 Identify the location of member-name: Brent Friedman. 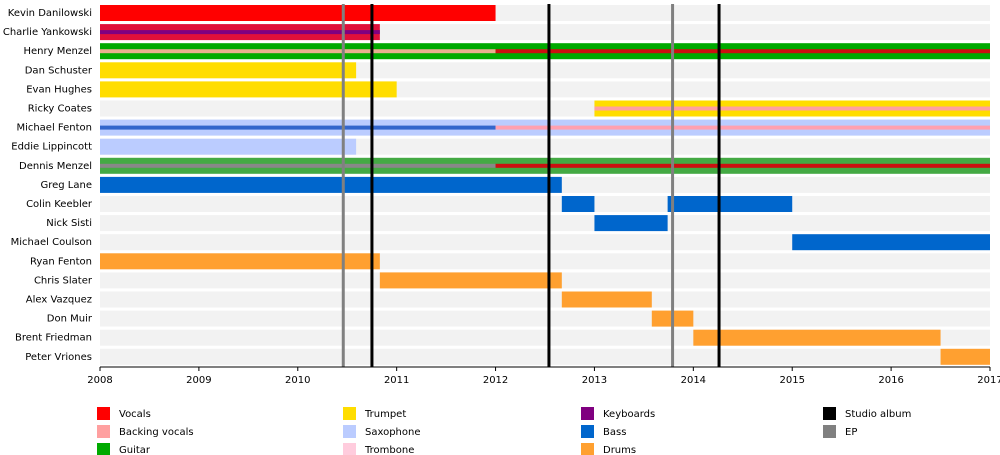
(53, 338).